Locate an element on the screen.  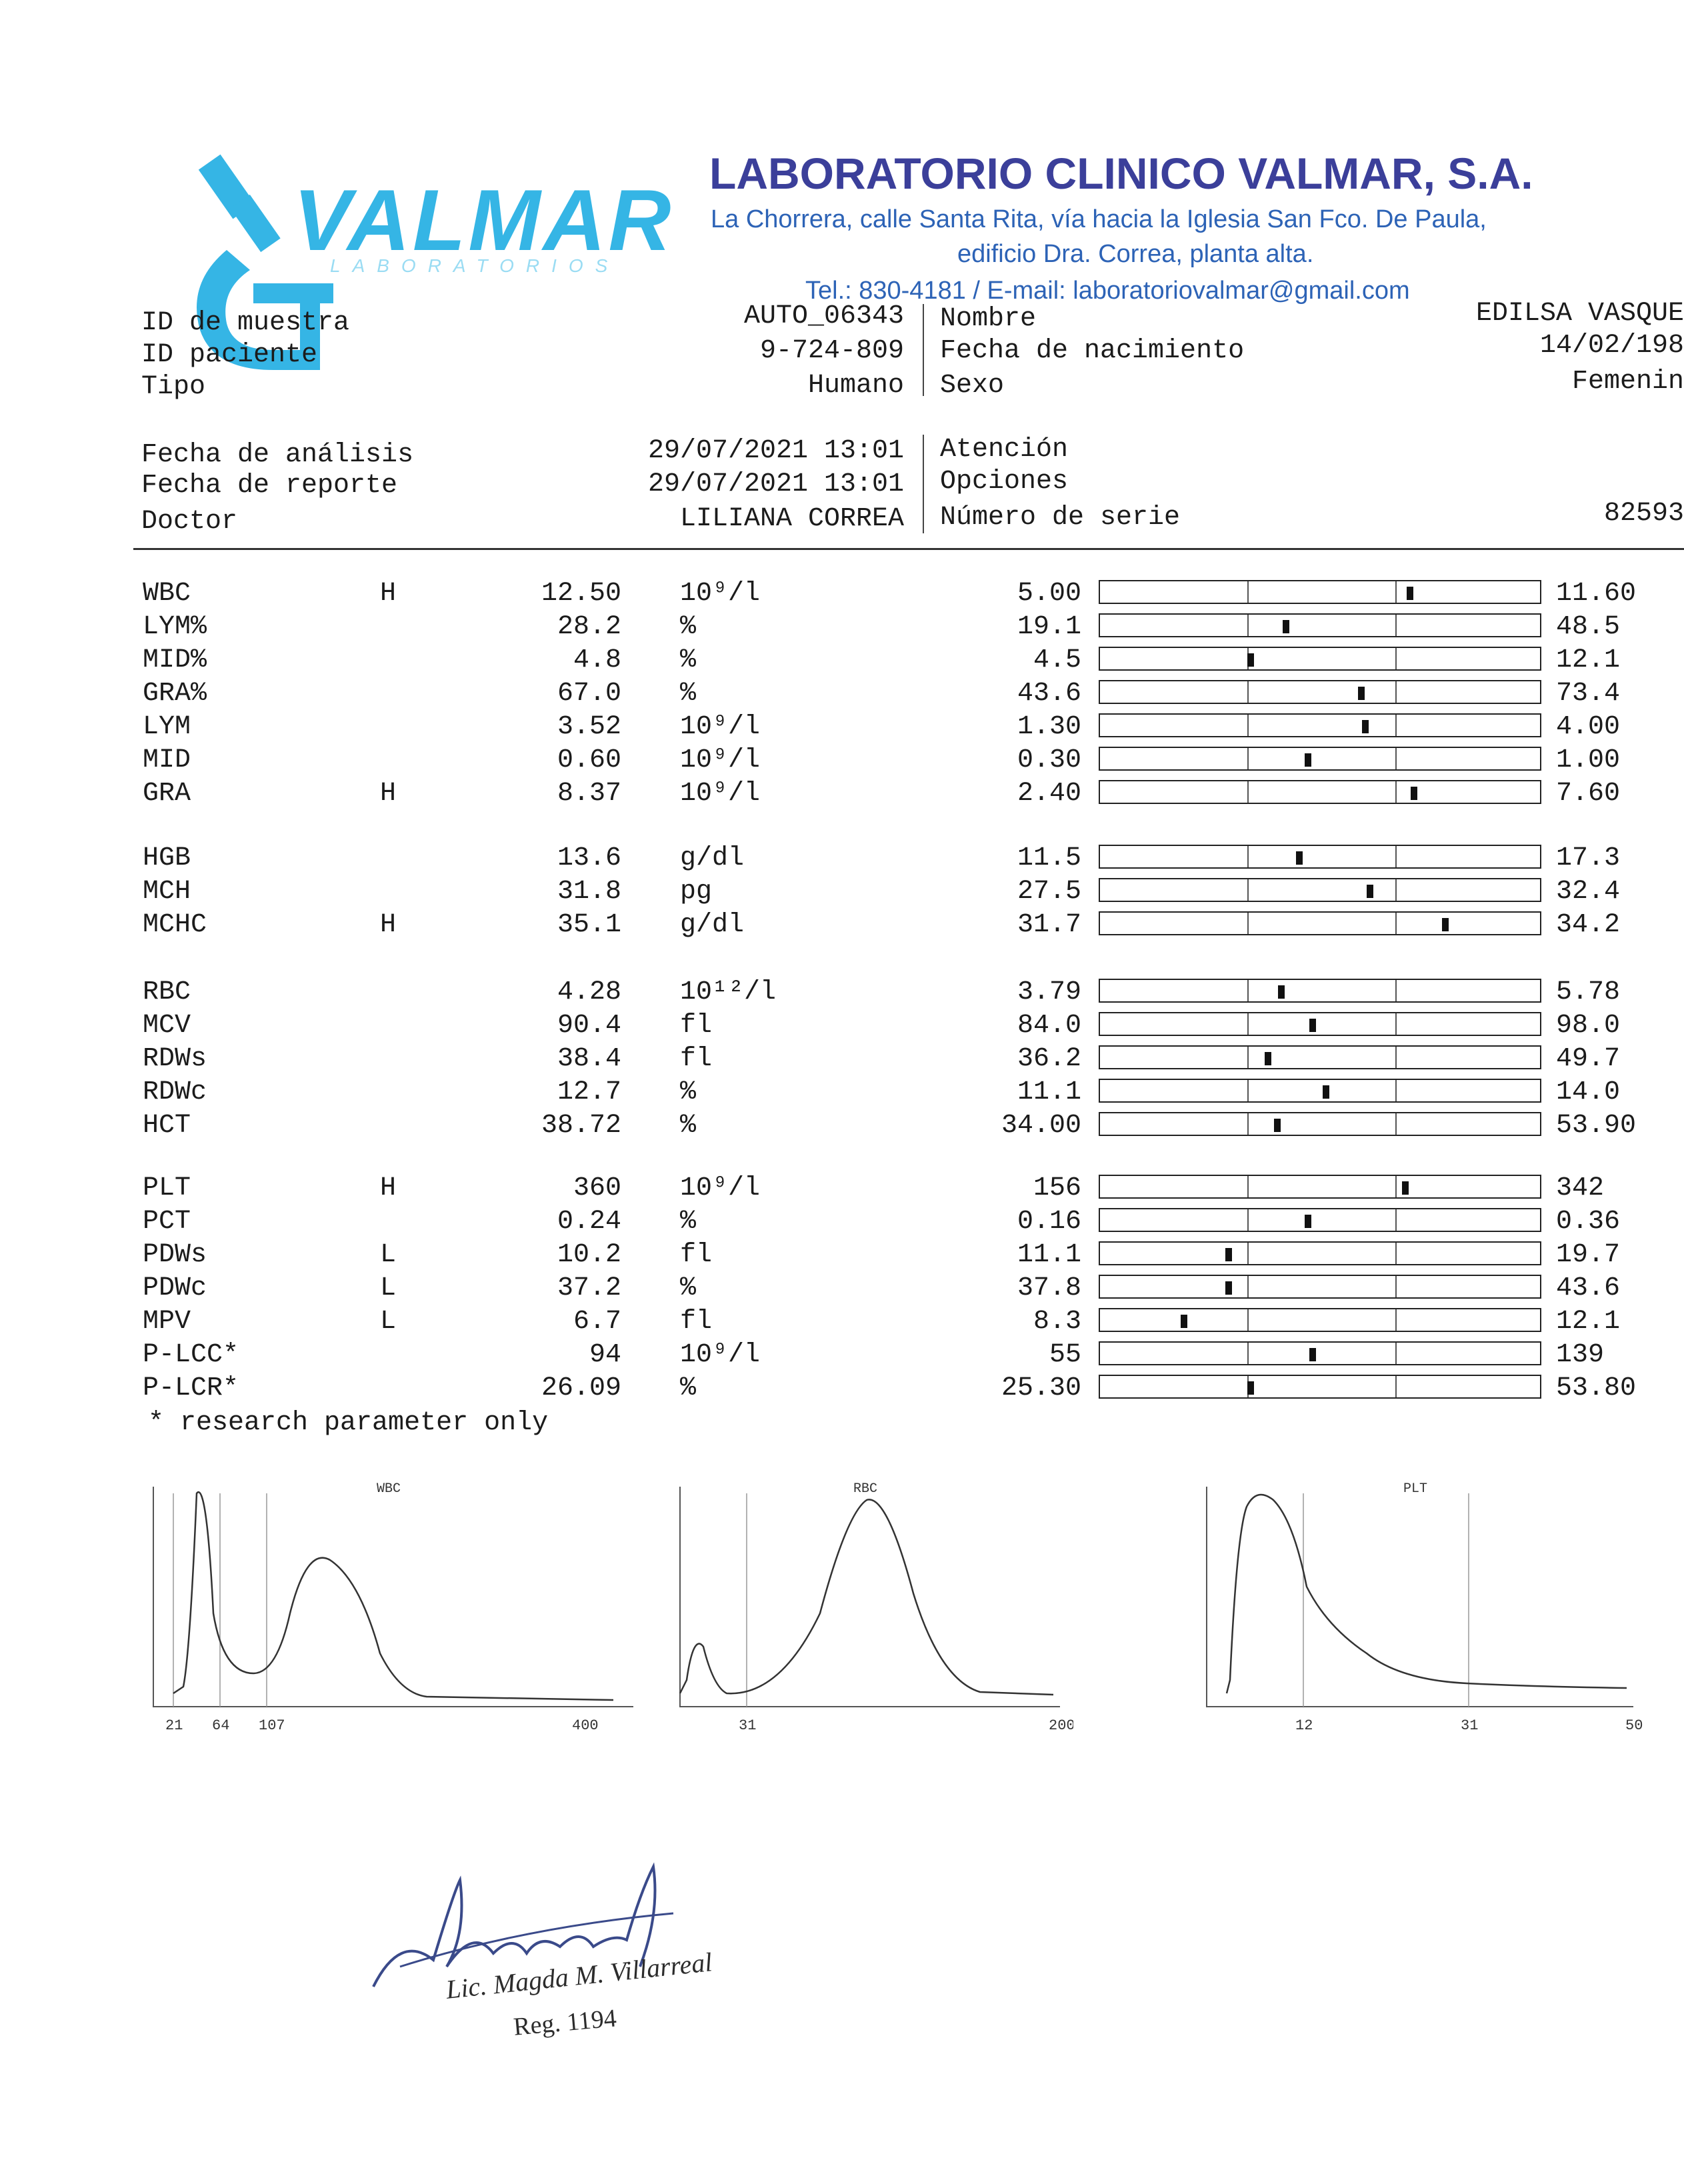
range-high: 14.0 is located at coordinates (1588, 1092).